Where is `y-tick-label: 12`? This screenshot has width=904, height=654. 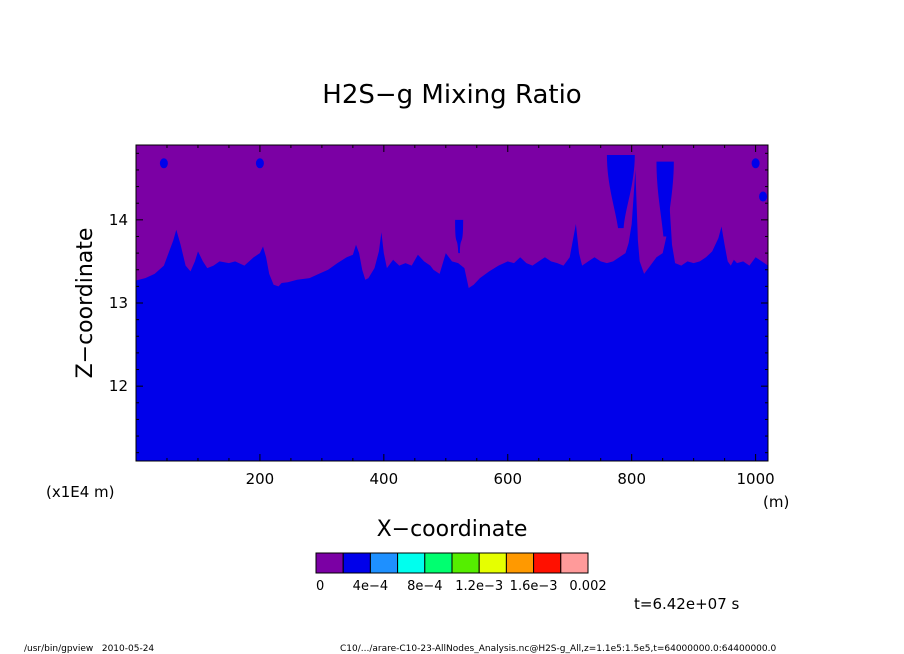 y-tick-label: 12 is located at coordinates (118, 386).